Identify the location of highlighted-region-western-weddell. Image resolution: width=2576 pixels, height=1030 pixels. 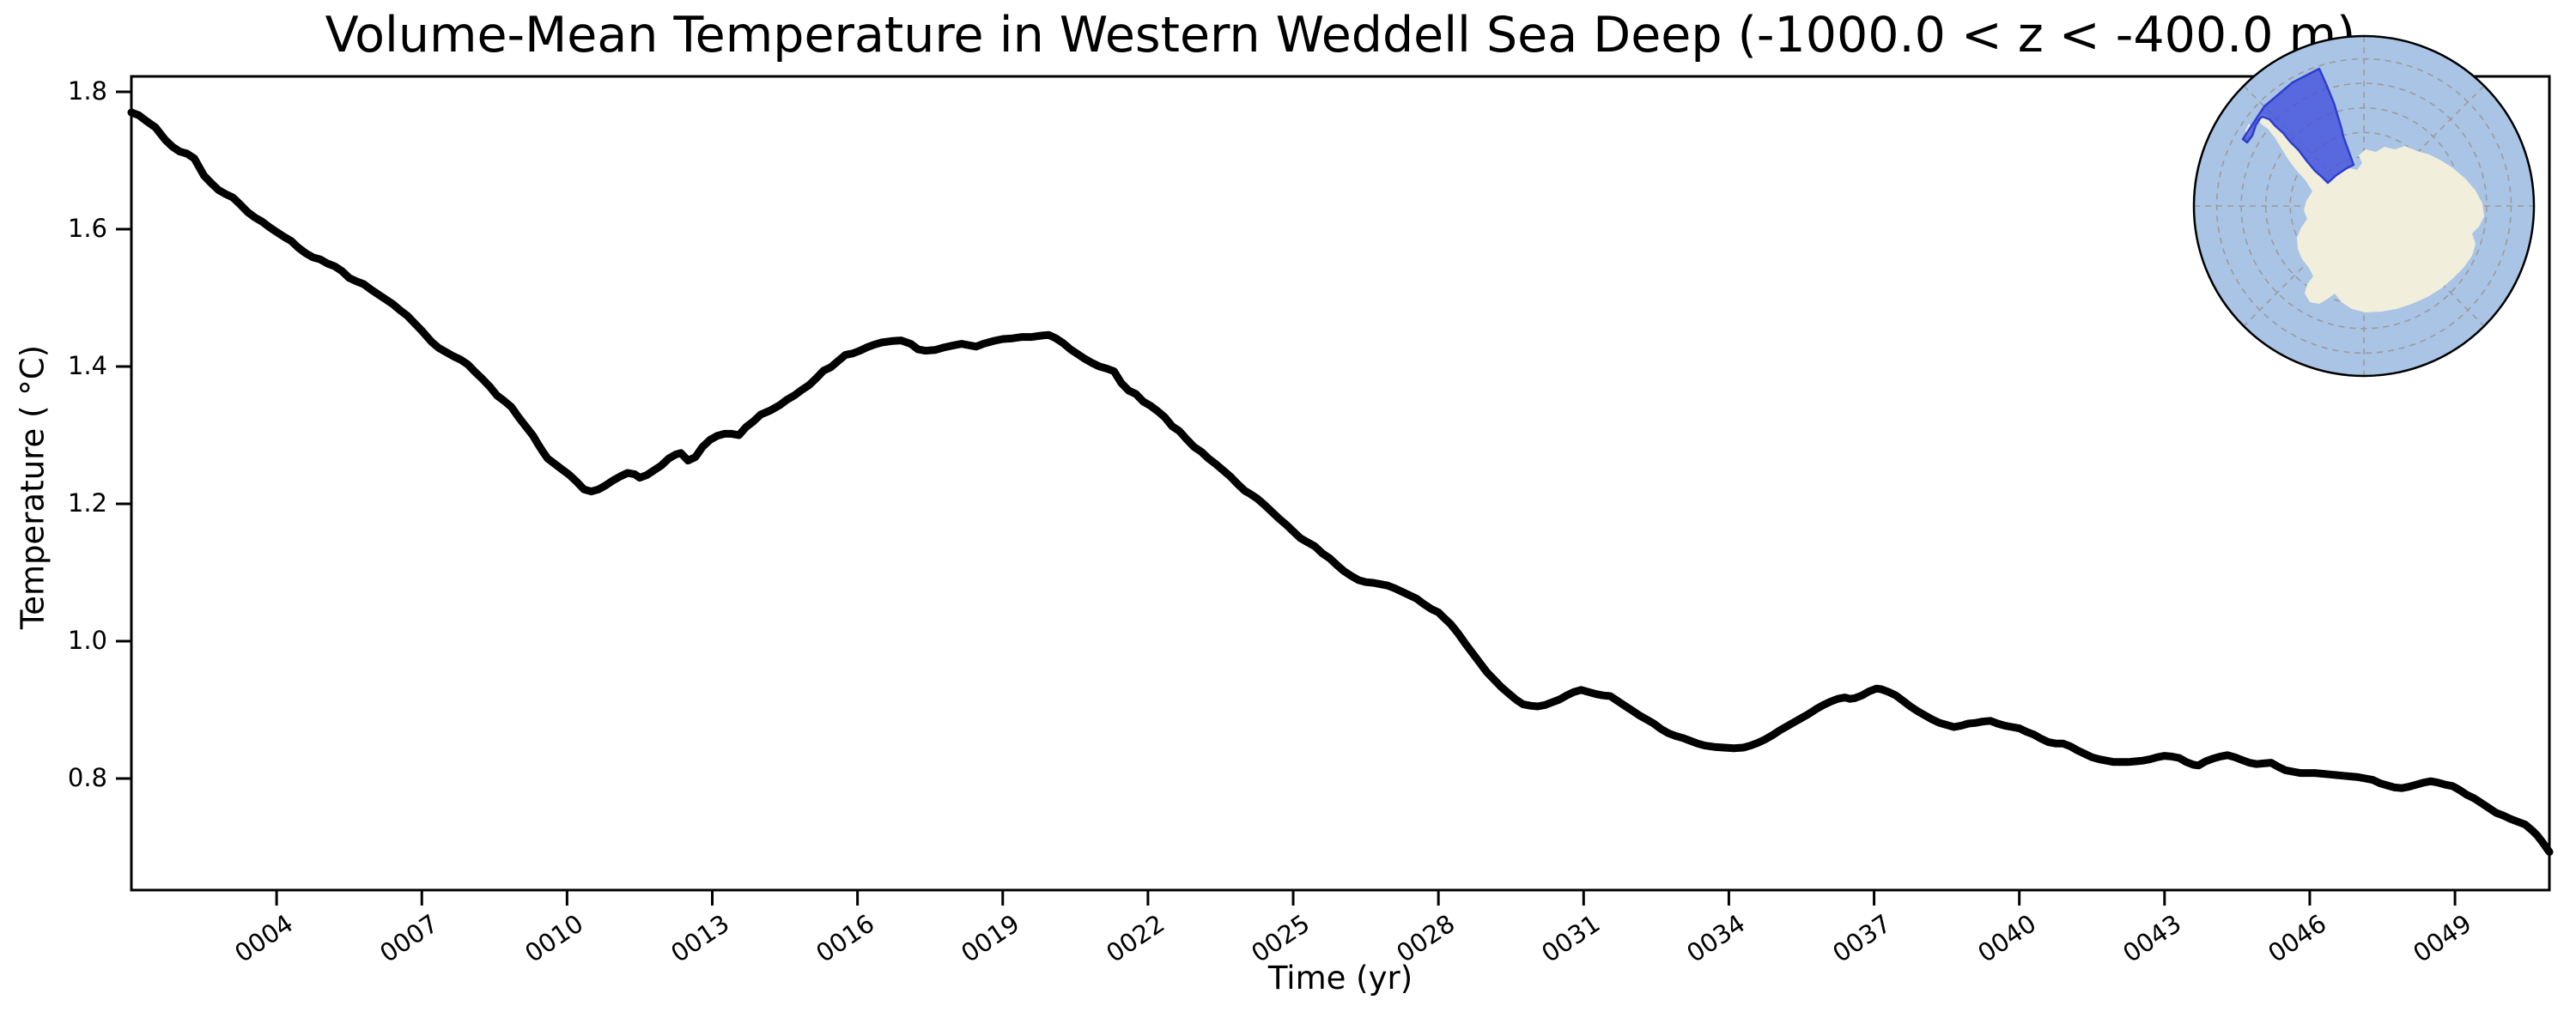
(2298, 126).